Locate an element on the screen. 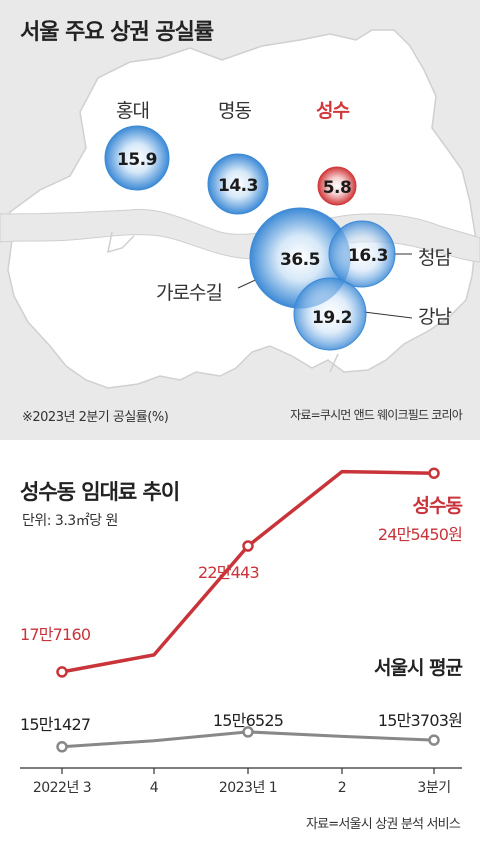 The height and width of the screenshot is (850, 480). series-name-seoul: 서울시 평균 is located at coordinates (418, 668).